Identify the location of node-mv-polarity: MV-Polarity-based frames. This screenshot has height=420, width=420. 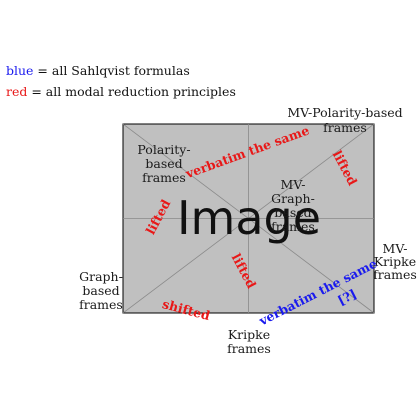
(344, 120).